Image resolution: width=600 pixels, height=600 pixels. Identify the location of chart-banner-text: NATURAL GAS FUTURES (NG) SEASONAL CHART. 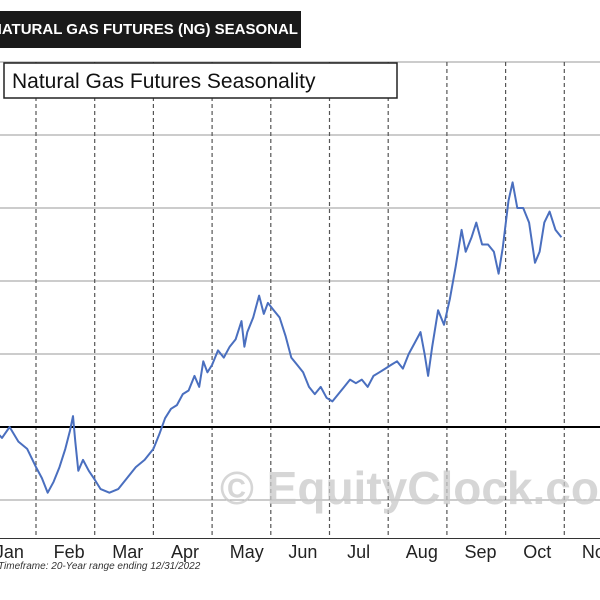
(150, 29).